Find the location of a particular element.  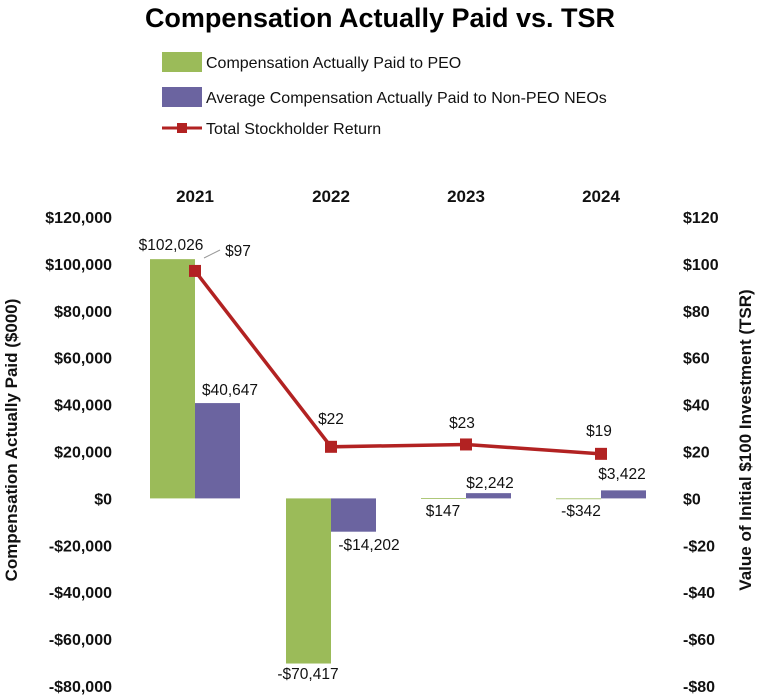

y-left-tick-label: $80,000 is located at coordinates (83, 312).